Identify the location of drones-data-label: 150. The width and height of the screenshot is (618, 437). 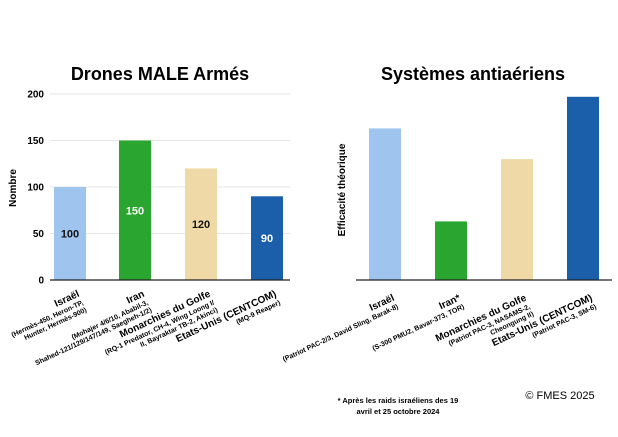
(135, 211).